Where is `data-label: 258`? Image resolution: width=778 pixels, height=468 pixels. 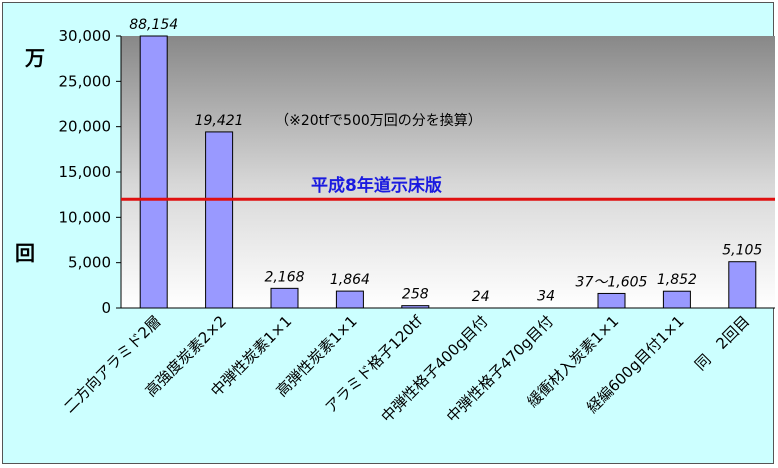 data-label: 258 is located at coordinates (415, 295).